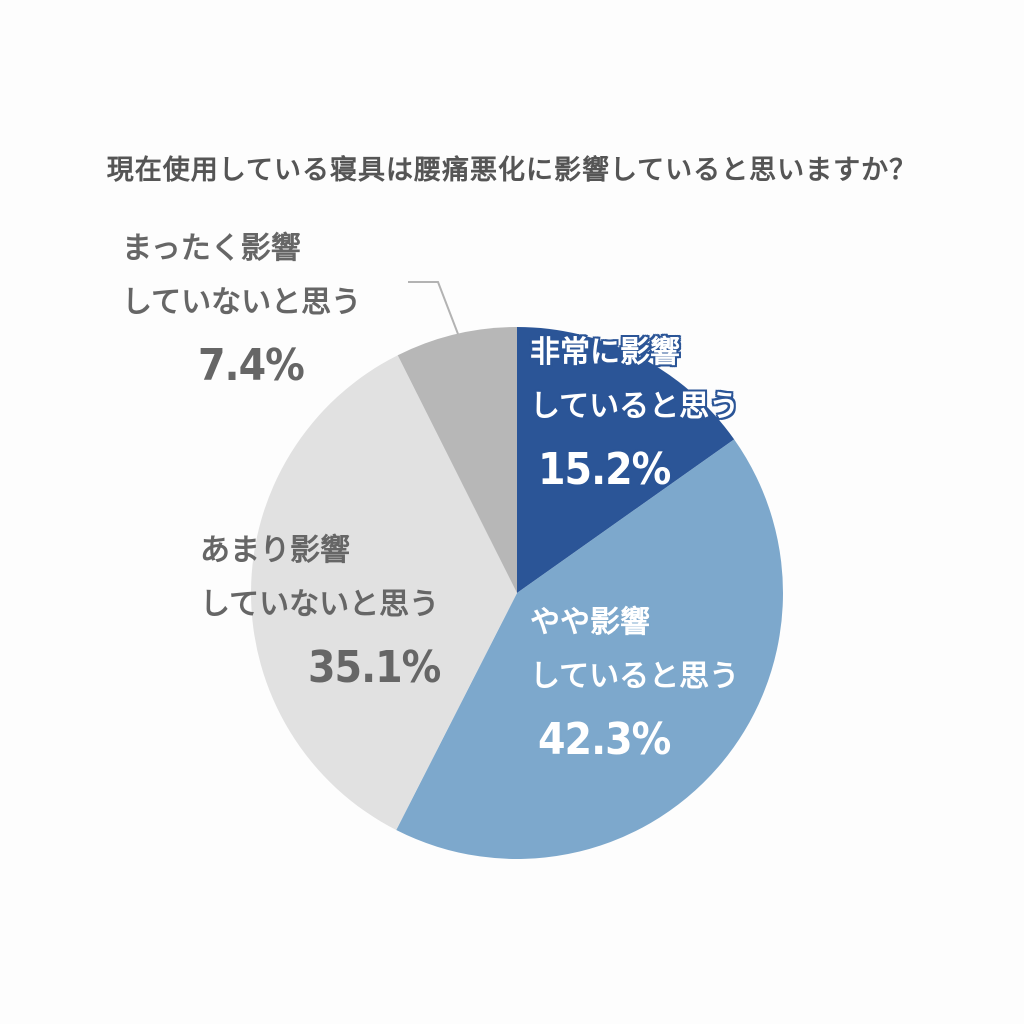 Image resolution: width=1024 pixels, height=1024 pixels. Describe the element at coordinates (211, 248) in the screenshot. I see `slice-label-3-line-1: まったく影響` at that location.